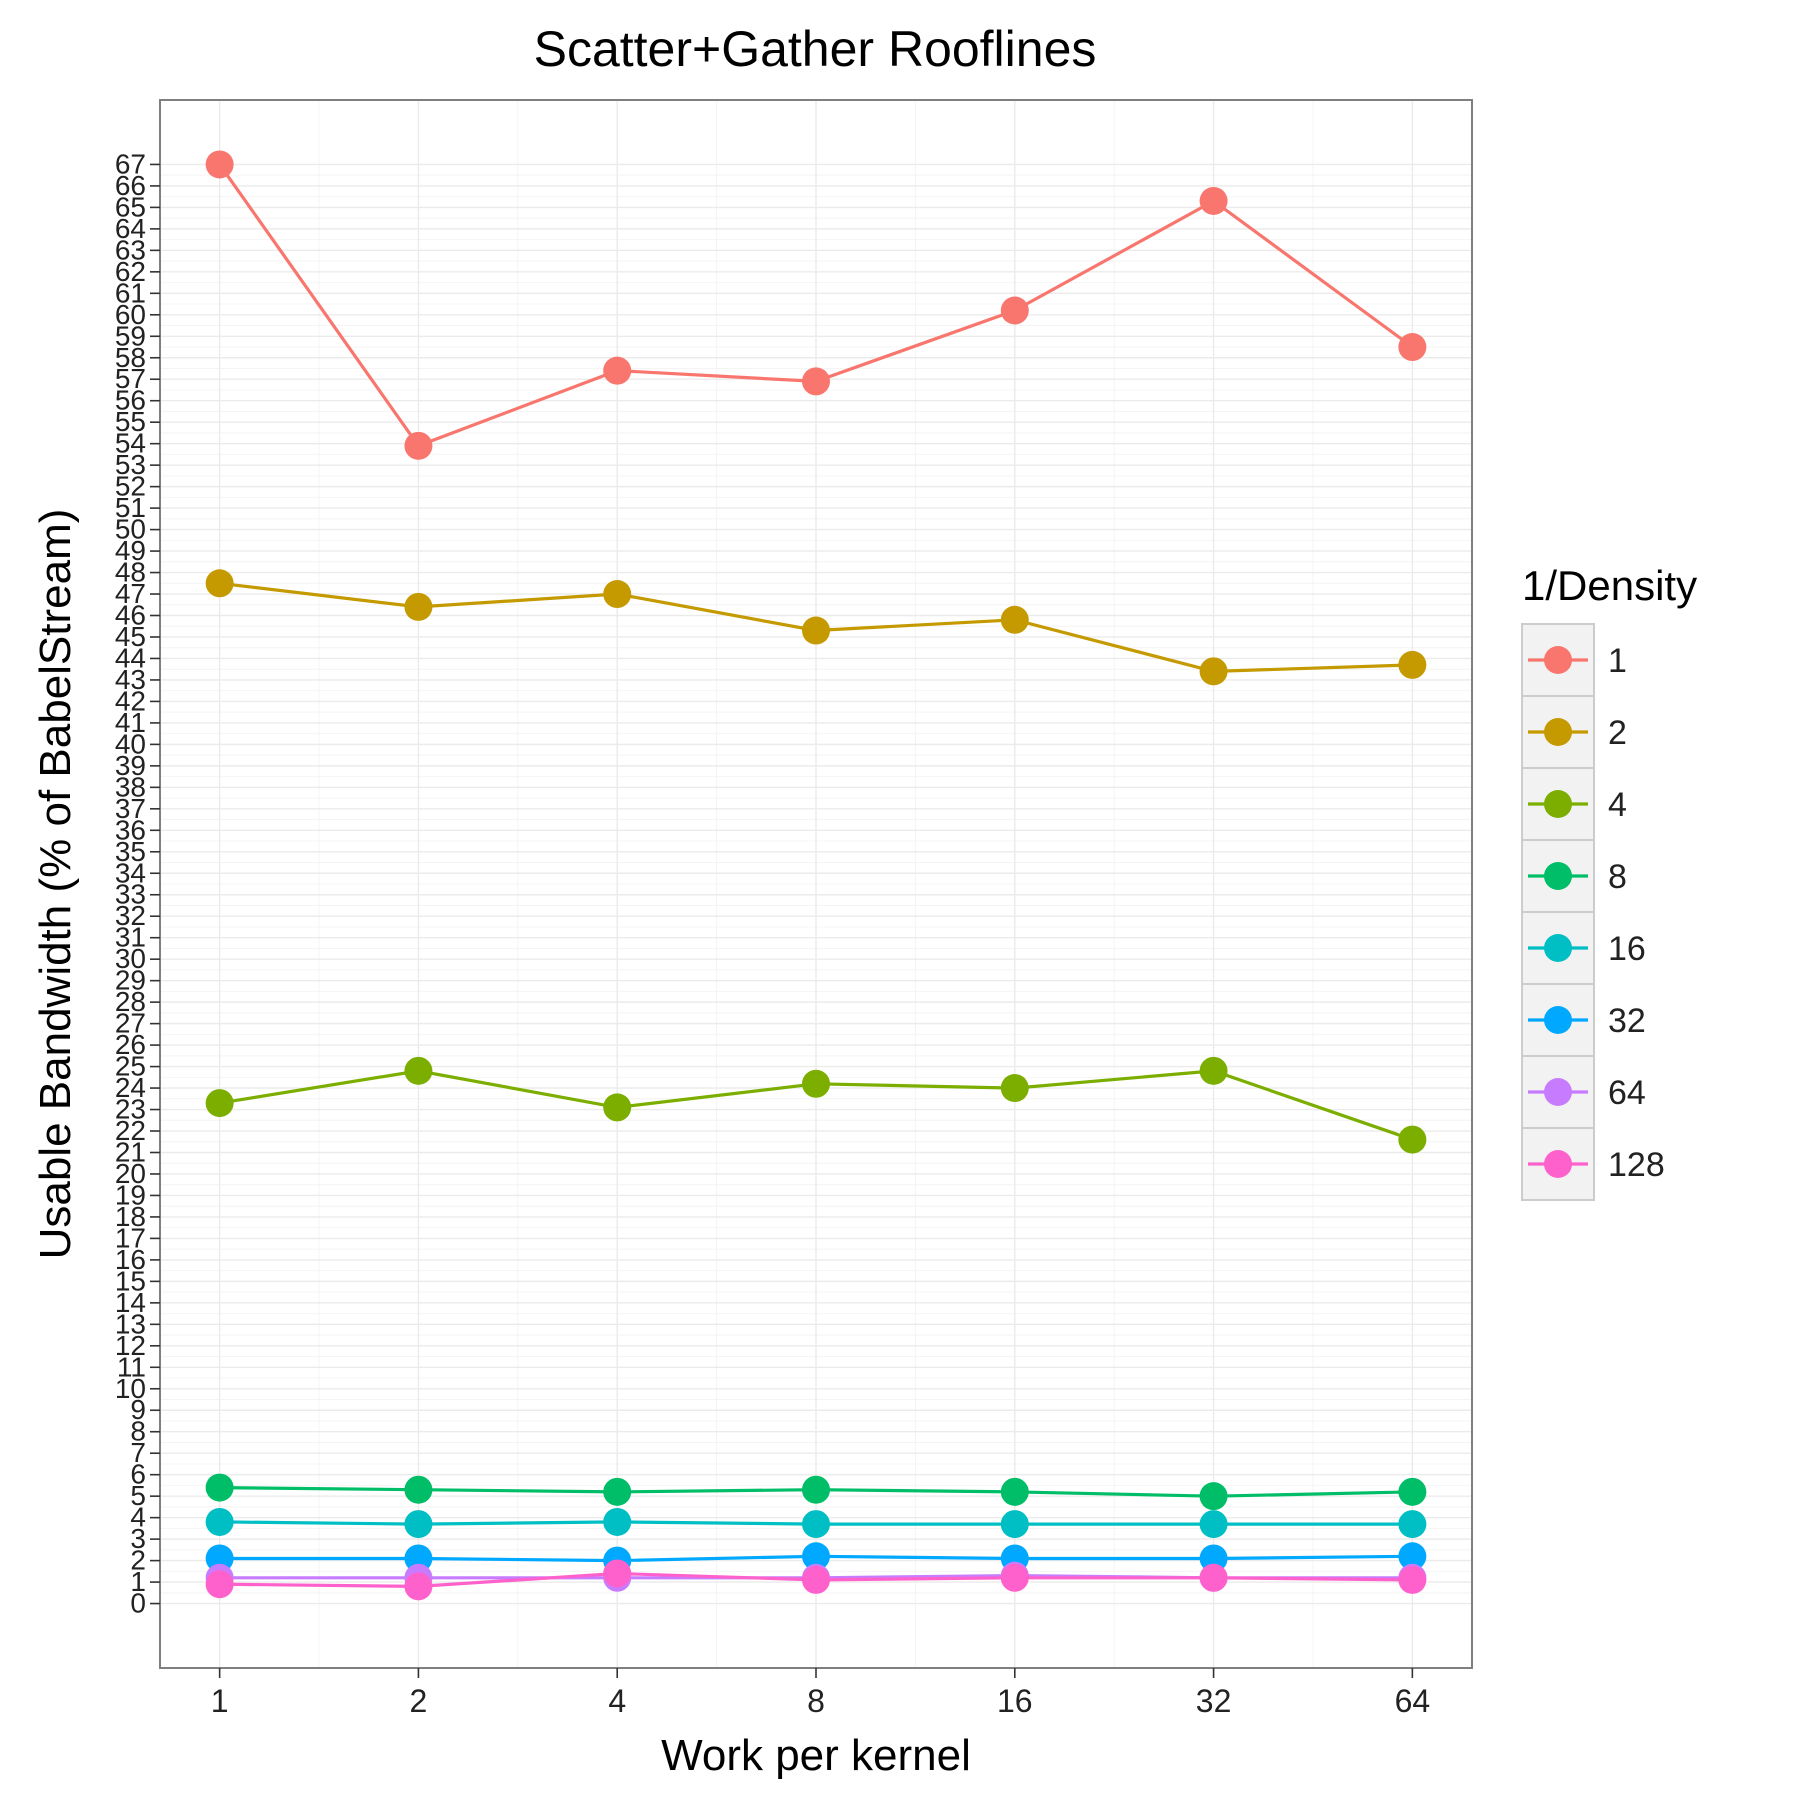 The width and height of the screenshot is (1800, 1800). What do you see at coordinates (130, 743) in the screenshot?
I see `y-tick-label: 40` at bounding box center [130, 743].